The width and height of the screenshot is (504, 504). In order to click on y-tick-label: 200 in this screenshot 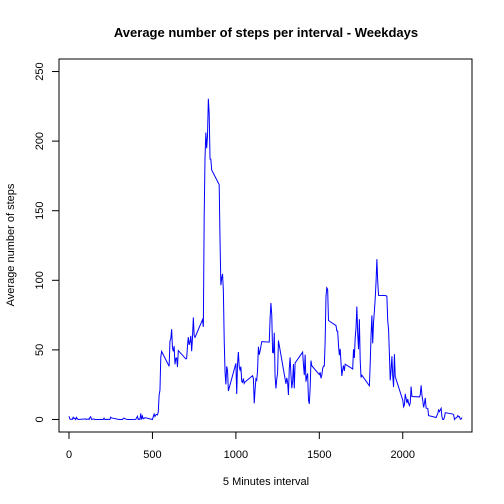, I will do `click(40, 141)`.